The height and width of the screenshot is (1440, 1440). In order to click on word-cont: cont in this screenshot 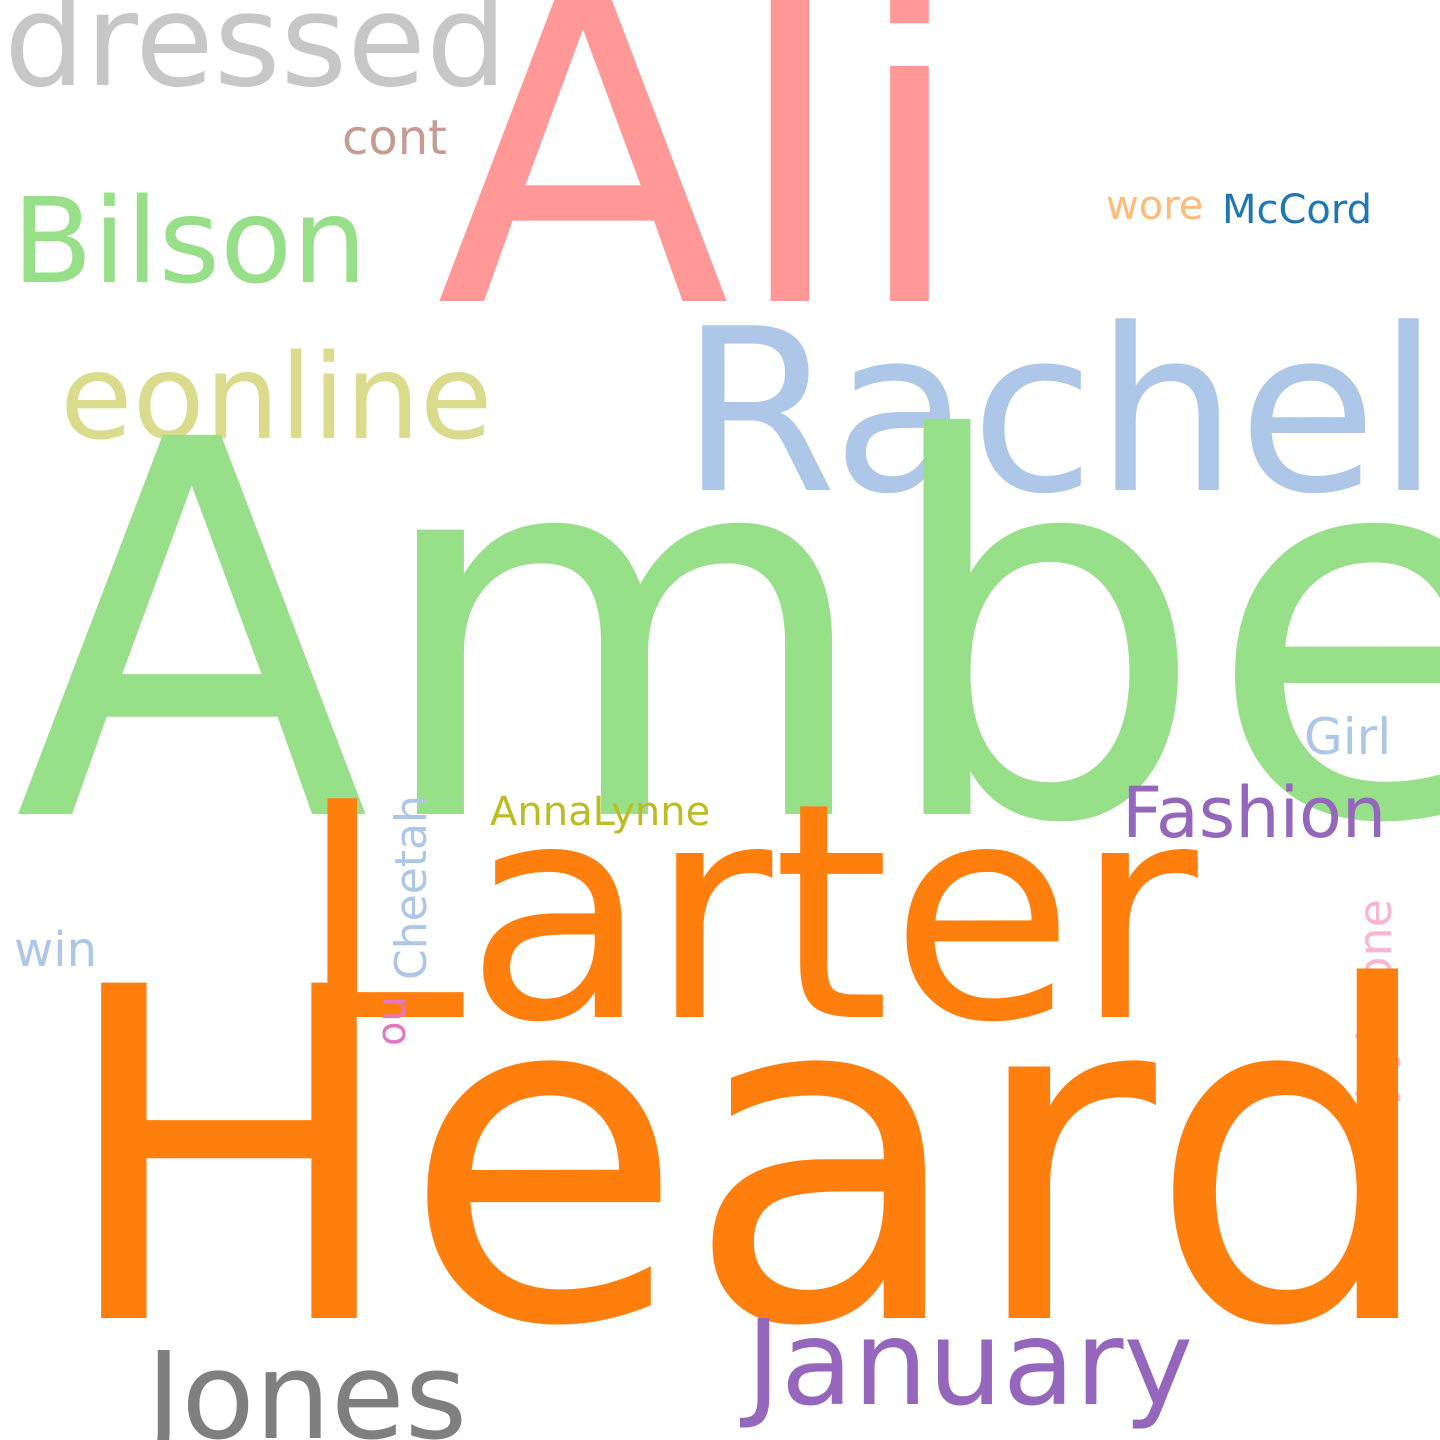, I will do `click(394, 138)`.